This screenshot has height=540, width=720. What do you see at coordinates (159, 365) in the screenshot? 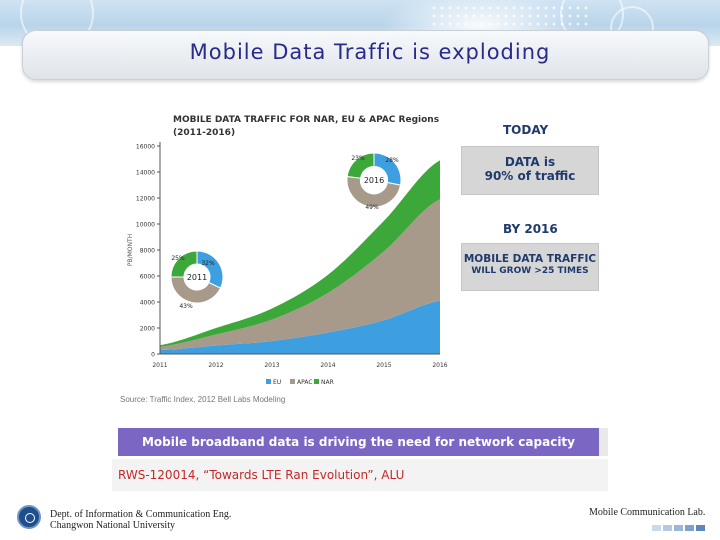
I see `x-tick-label: 2011` at bounding box center [159, 365].